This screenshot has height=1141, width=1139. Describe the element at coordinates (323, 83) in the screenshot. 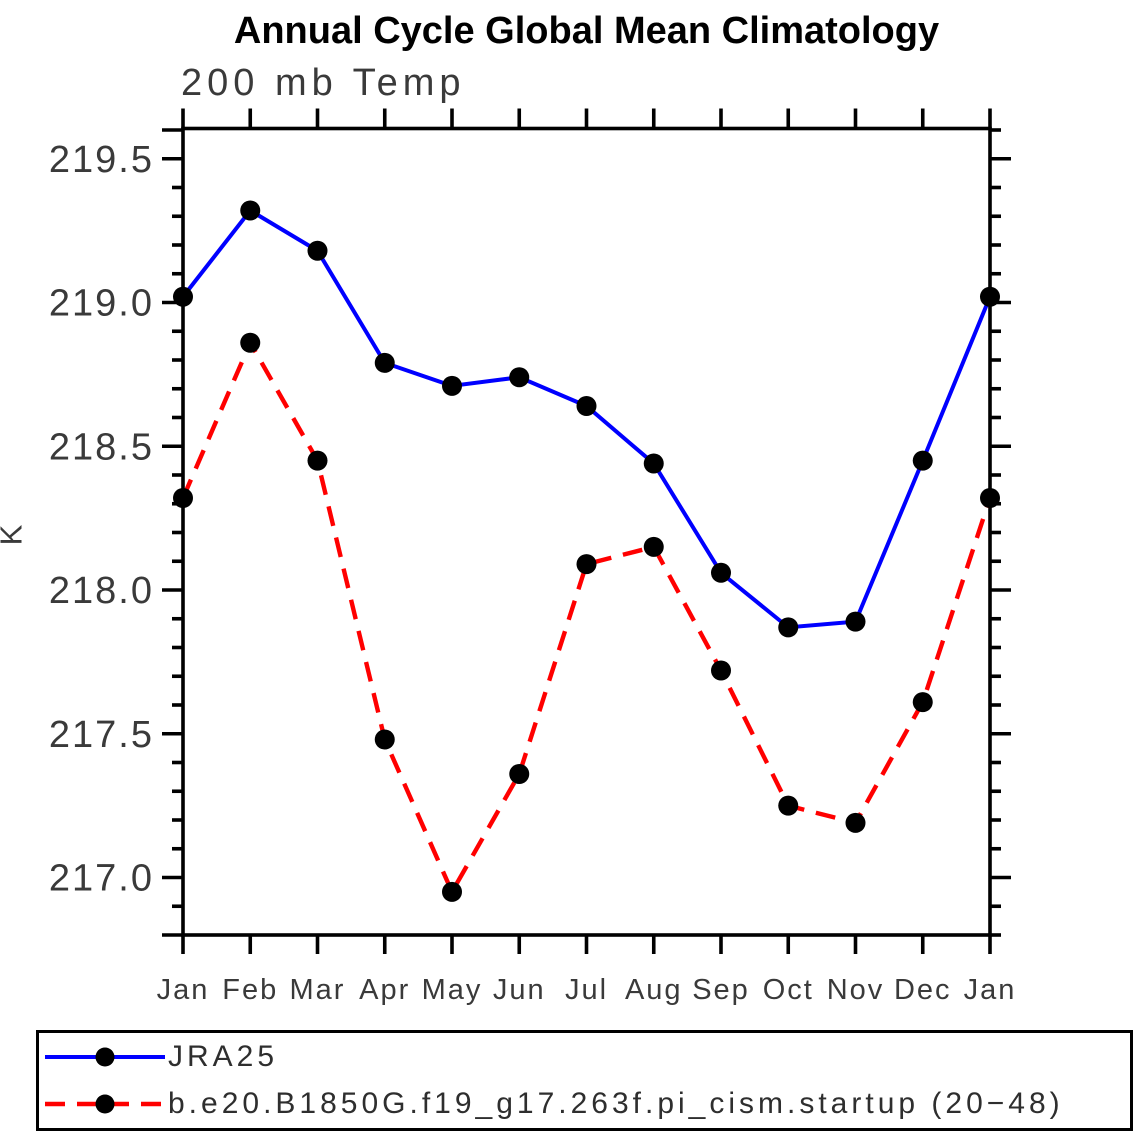

I see `chart-subtitle: 200 mb Temp` at that location.